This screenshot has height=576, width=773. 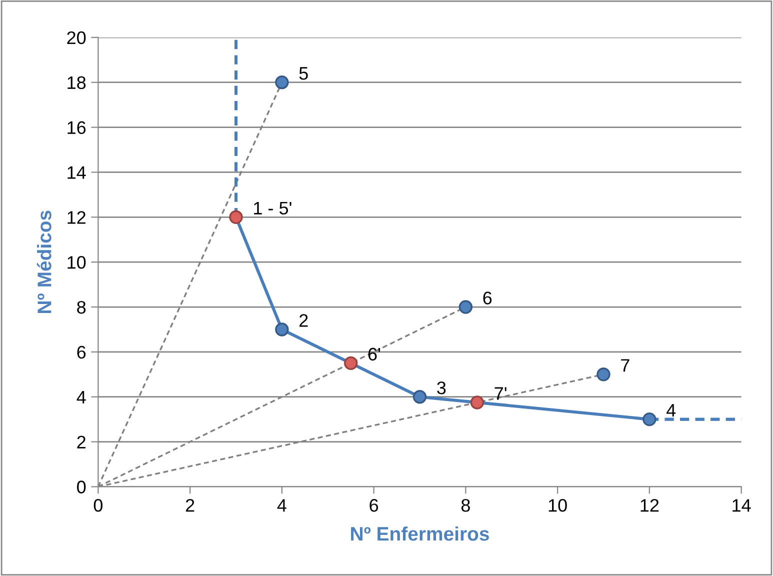 I want to click on y-tick-label: 12, so click(x=77, y=217).